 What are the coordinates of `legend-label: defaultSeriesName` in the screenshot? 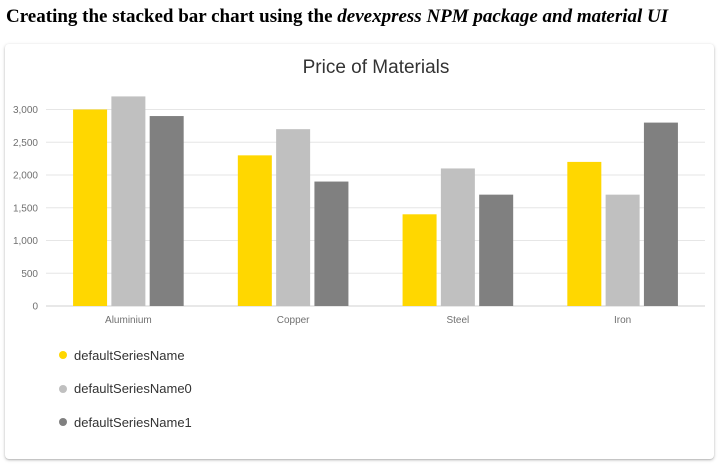 It's located at (129, 355).